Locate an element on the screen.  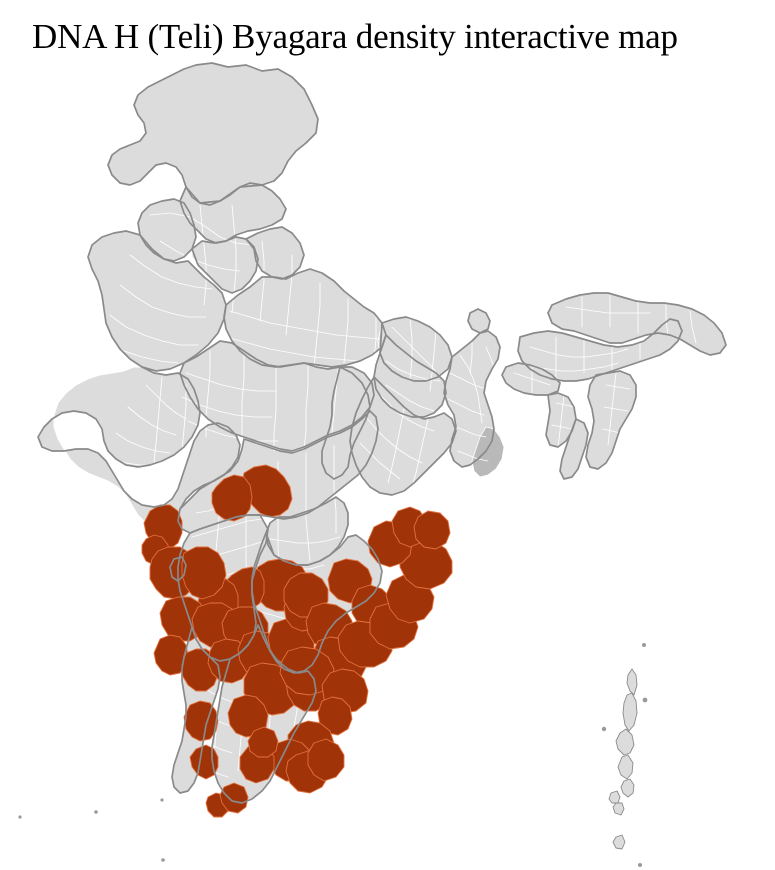
region-jammu-kashmir is located at coordinates (213, 134).